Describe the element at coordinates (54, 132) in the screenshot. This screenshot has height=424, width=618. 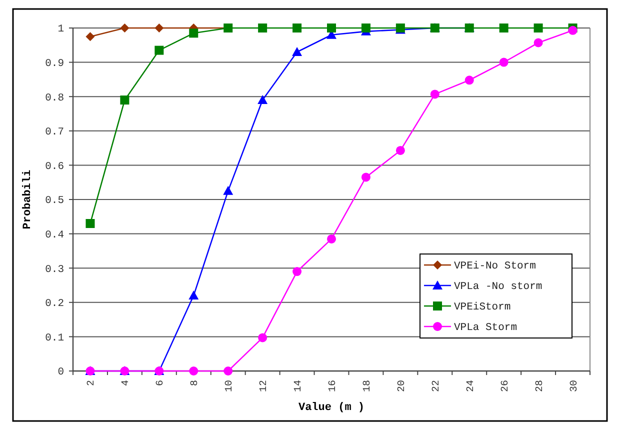
I see `y-tick-label: 0.7` at that location.